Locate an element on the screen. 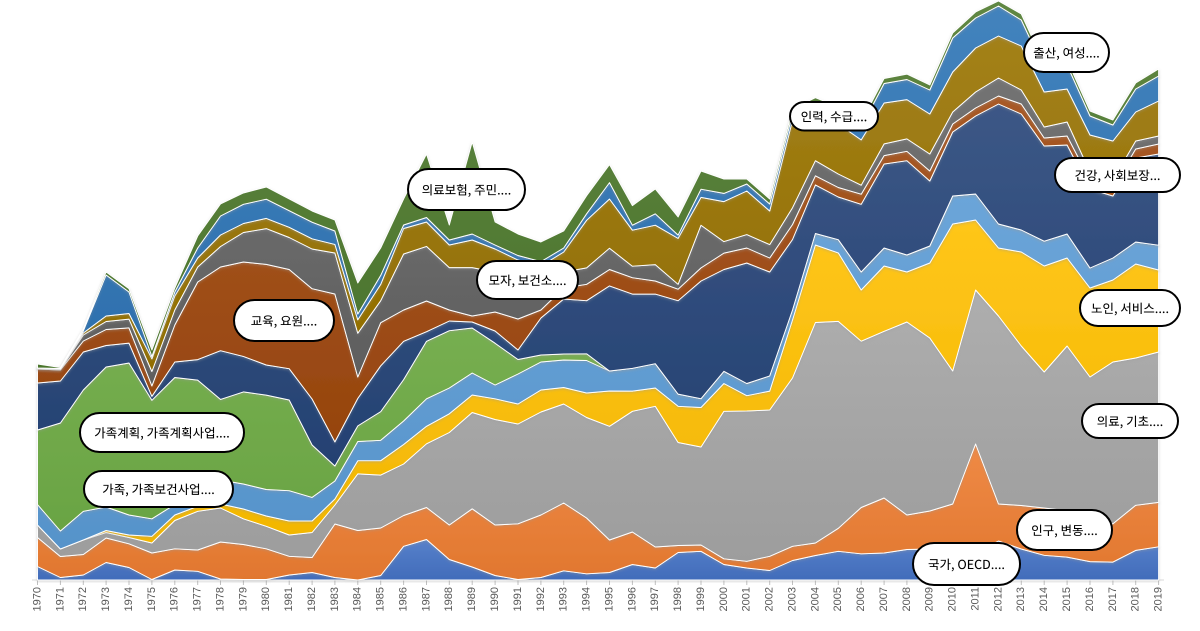 The width and height of the screenshot is (1200, 631). svg-text: 1985 is located at coordinates (381, 599).